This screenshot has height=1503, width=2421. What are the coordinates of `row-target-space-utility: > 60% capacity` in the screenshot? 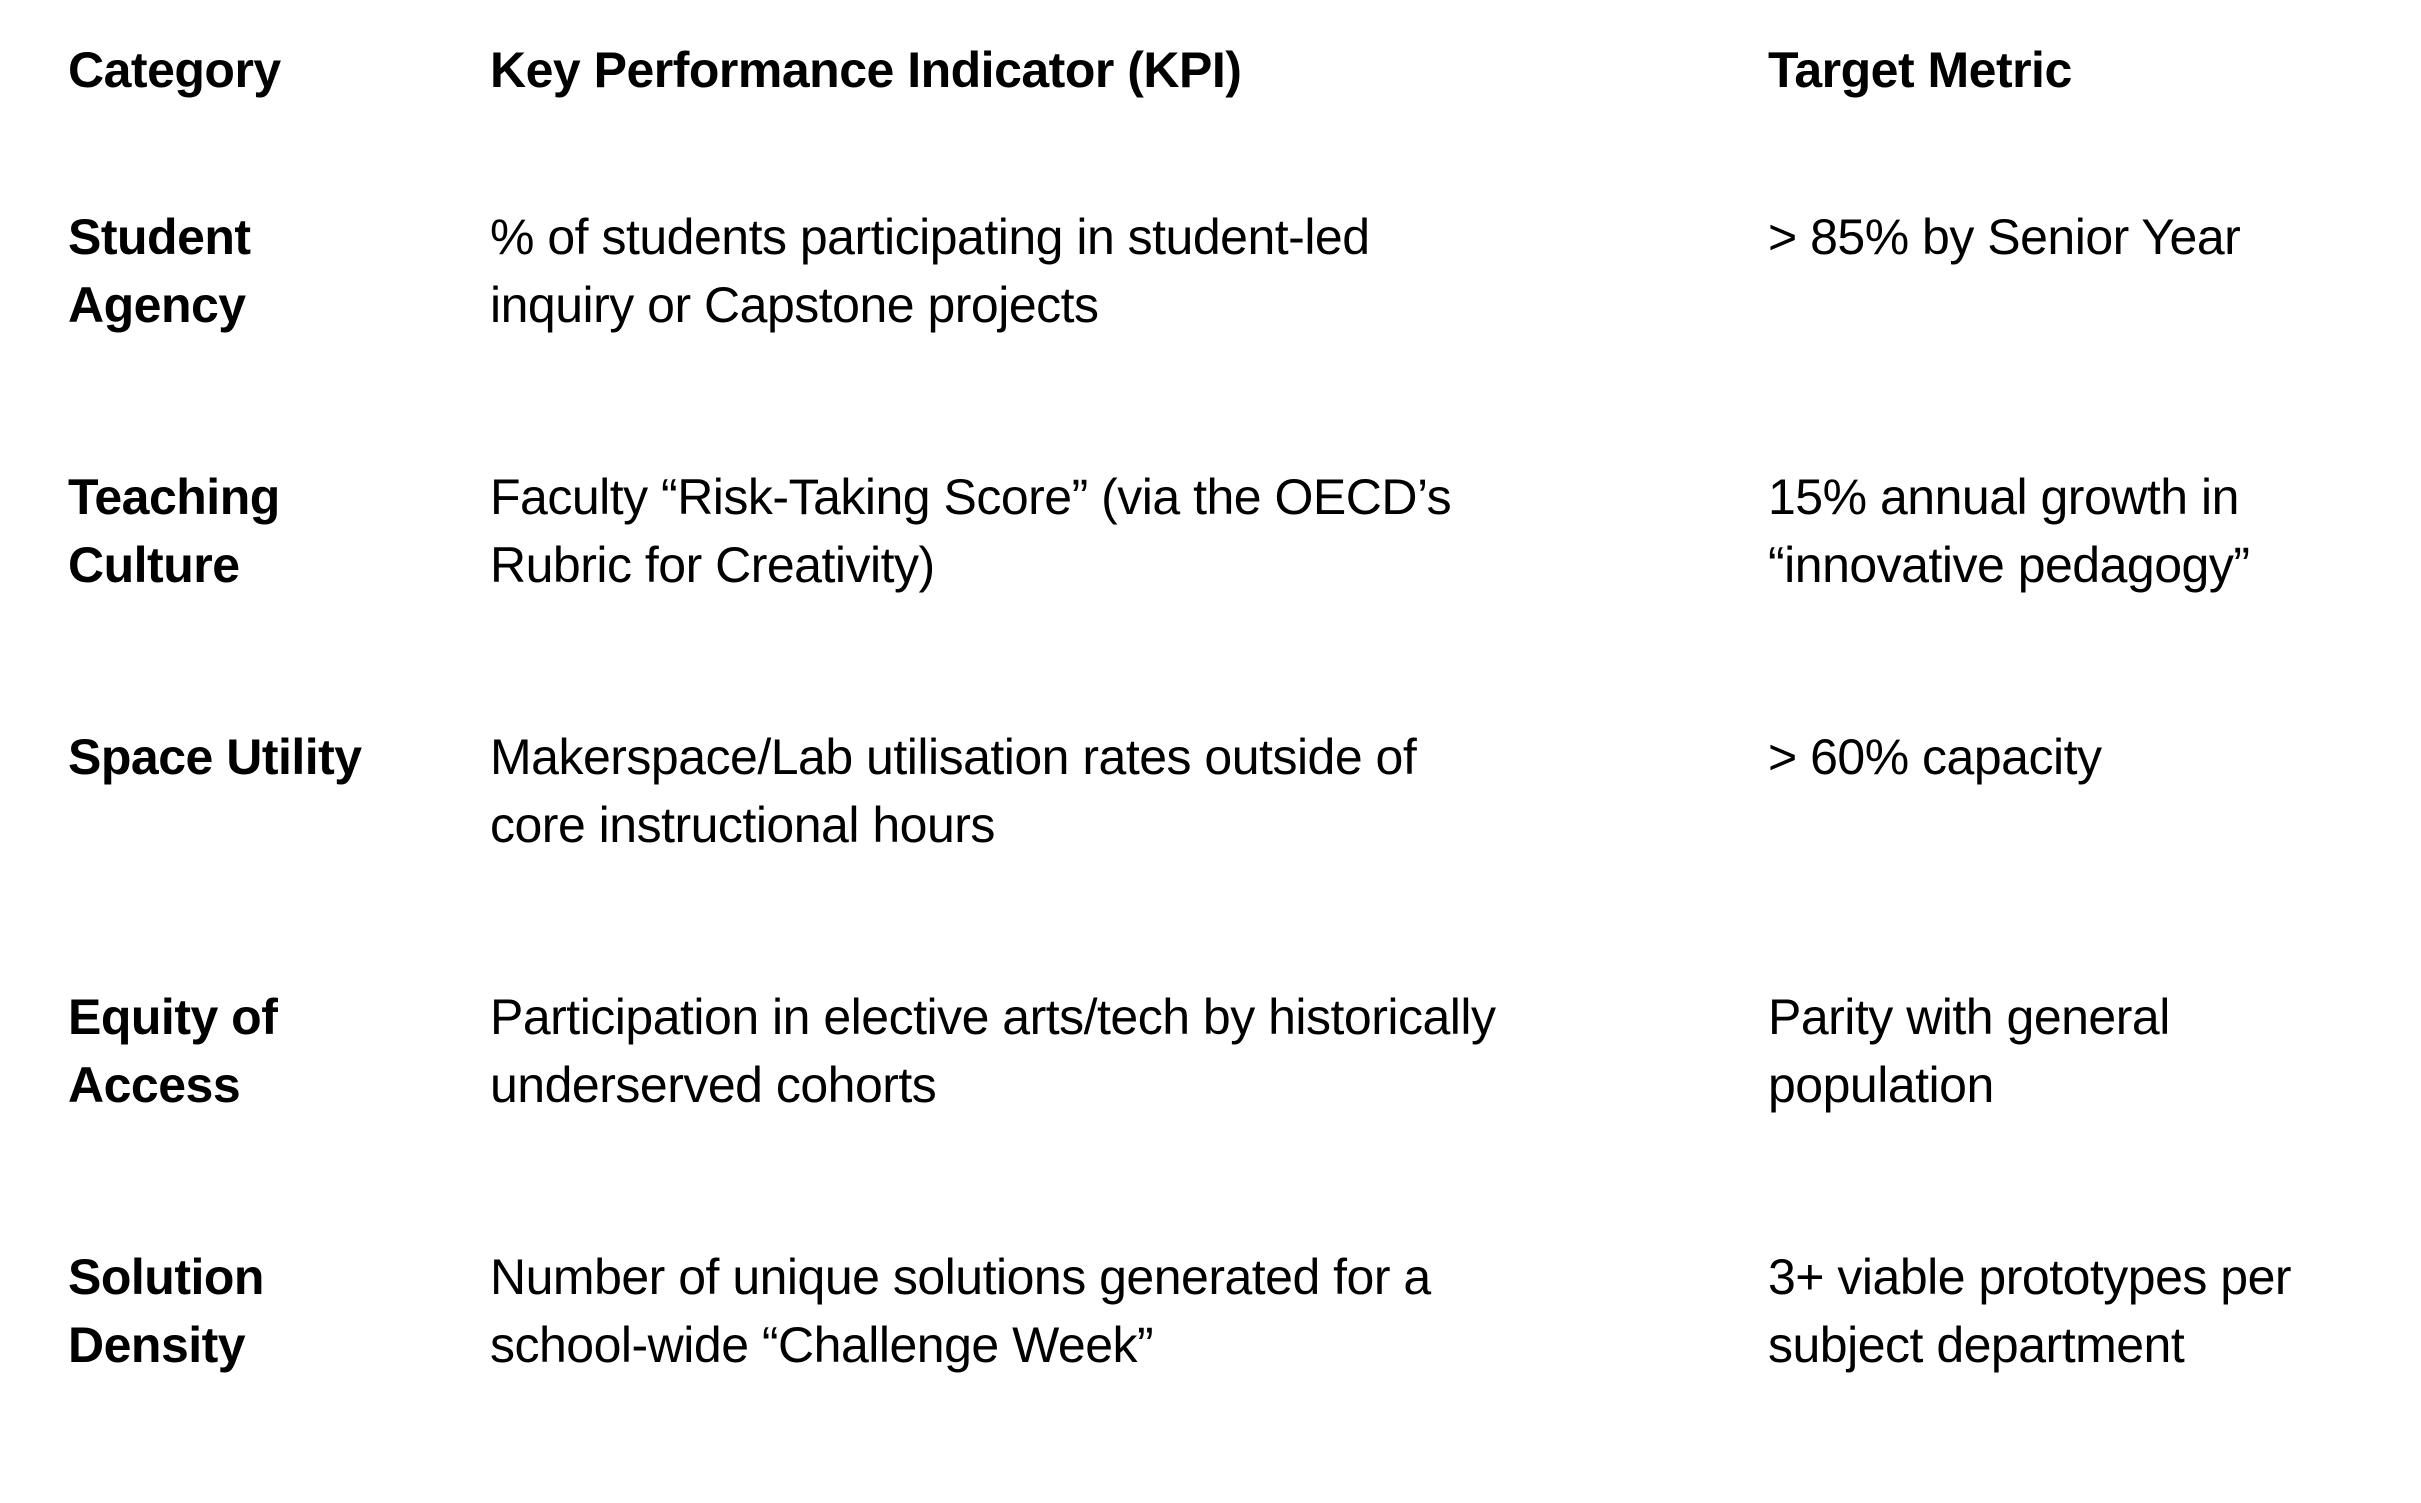 It's located at (1935, 757).